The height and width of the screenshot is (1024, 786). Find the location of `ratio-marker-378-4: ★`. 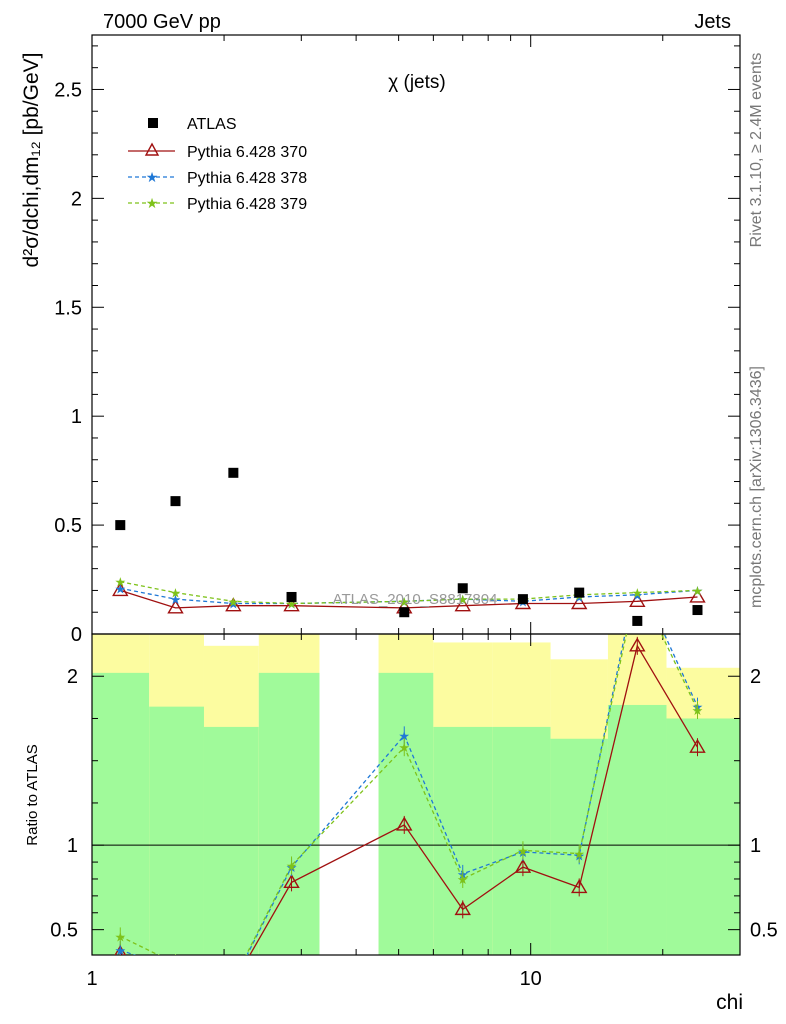

ratio-marker-378-4: ★ is located at coordinates (404, 735).